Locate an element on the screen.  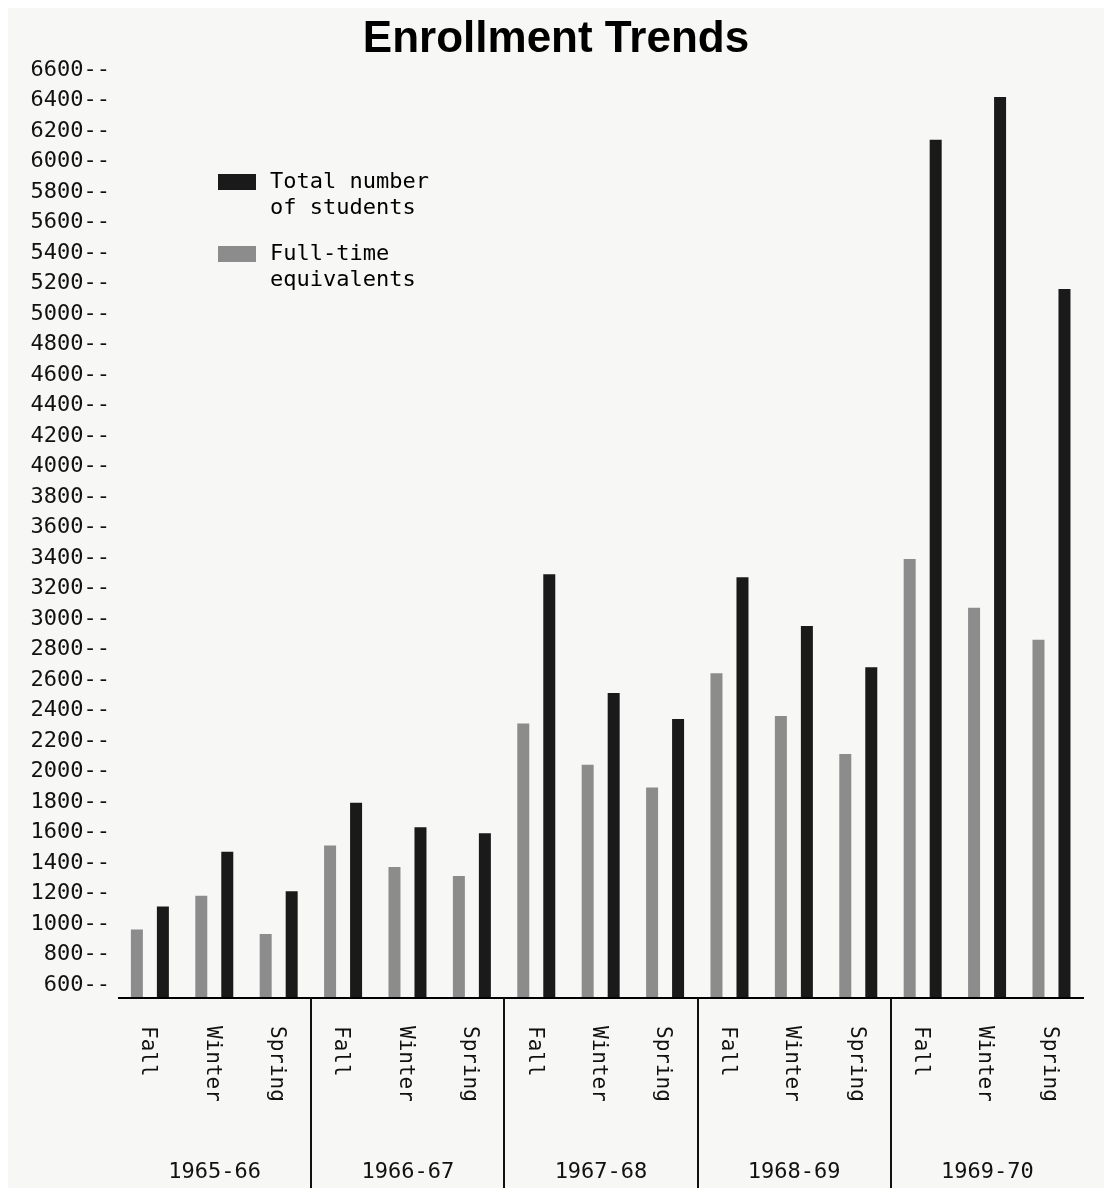
y-tick-label: 5200-- is located at coordinates (70, 282).